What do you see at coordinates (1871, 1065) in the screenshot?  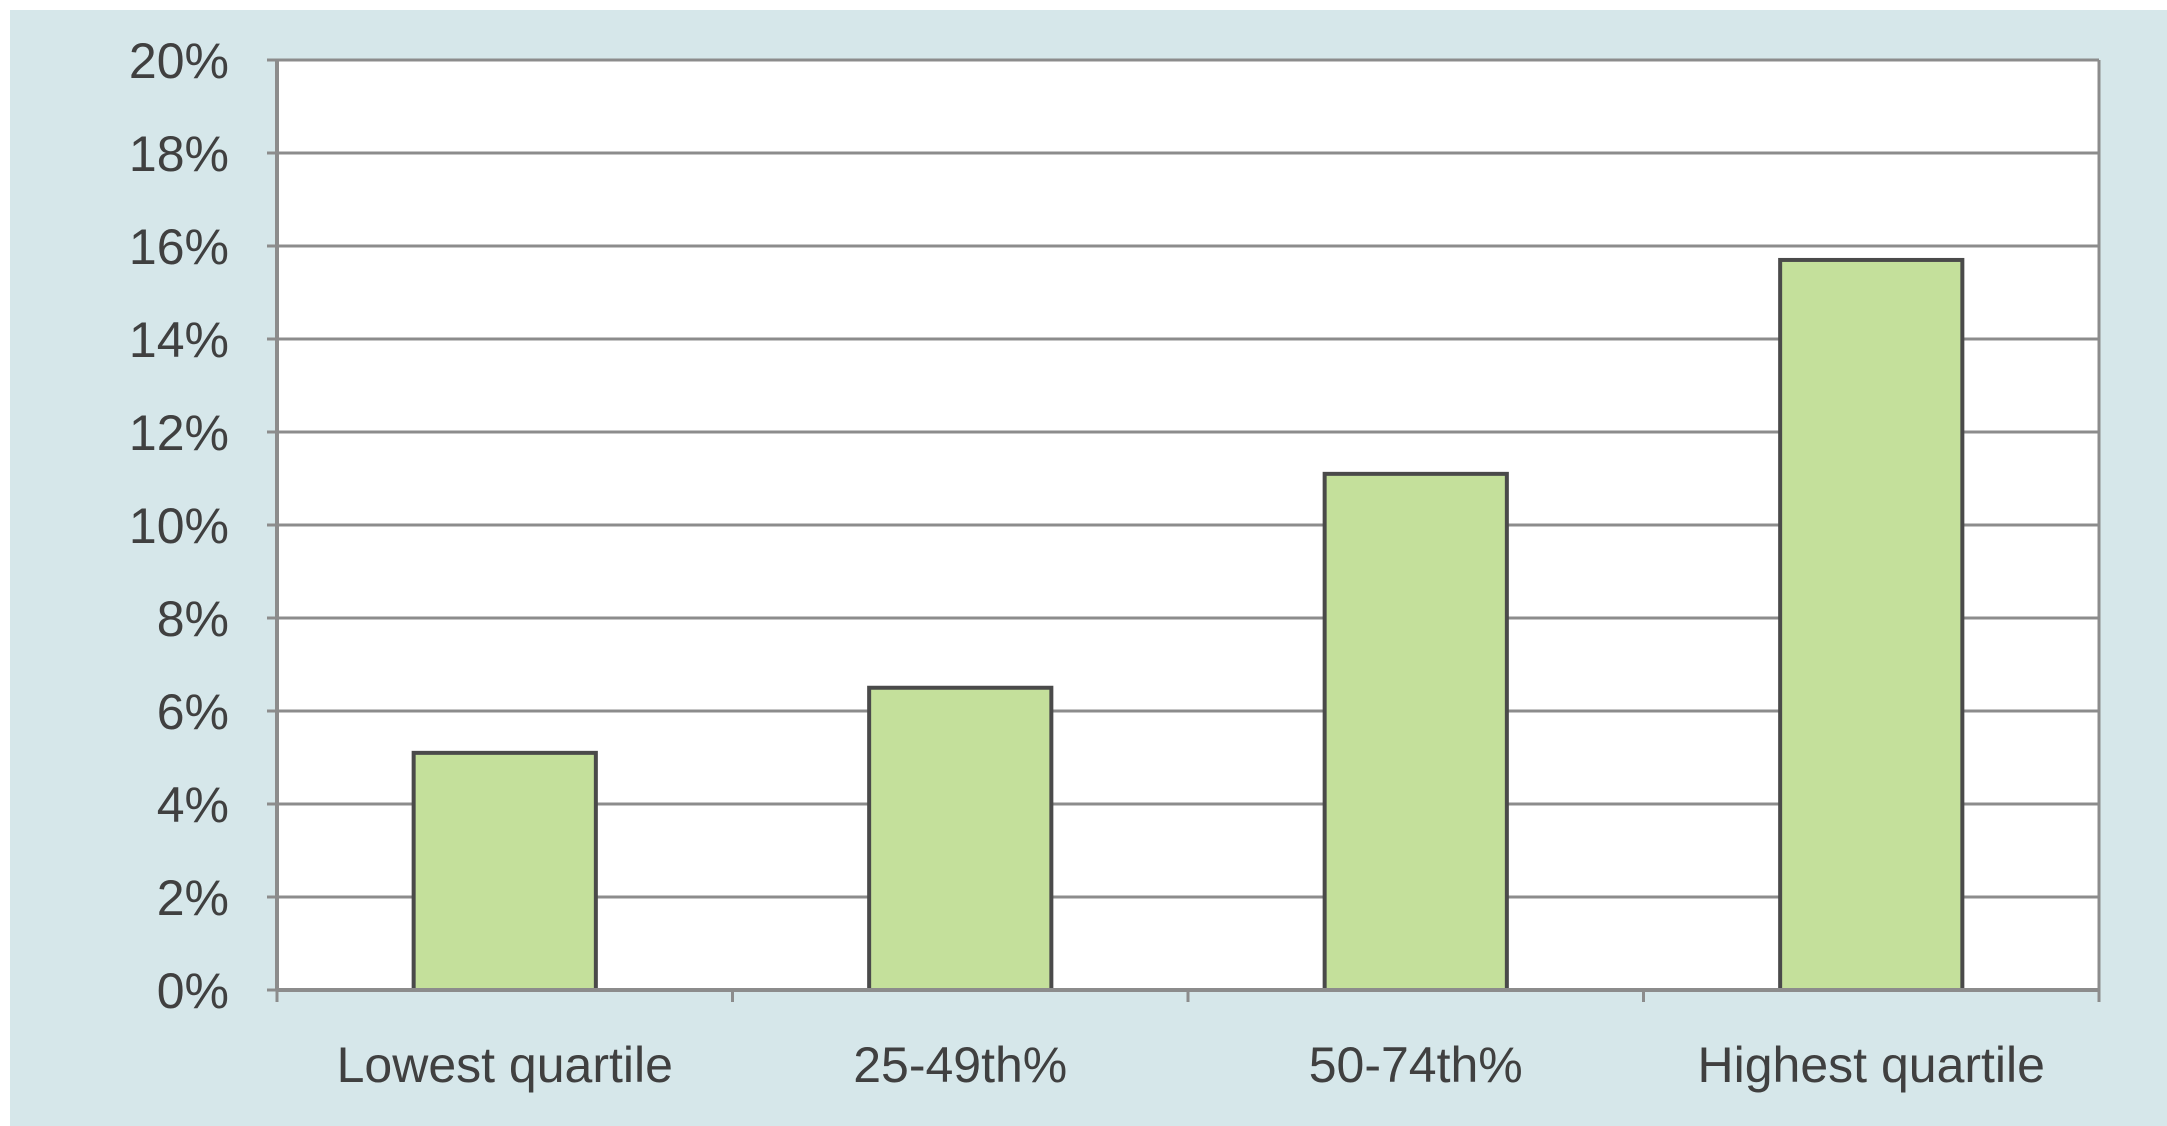 I see `x-tick-label: Highest quartile` at bounding box center [1871, 1065].